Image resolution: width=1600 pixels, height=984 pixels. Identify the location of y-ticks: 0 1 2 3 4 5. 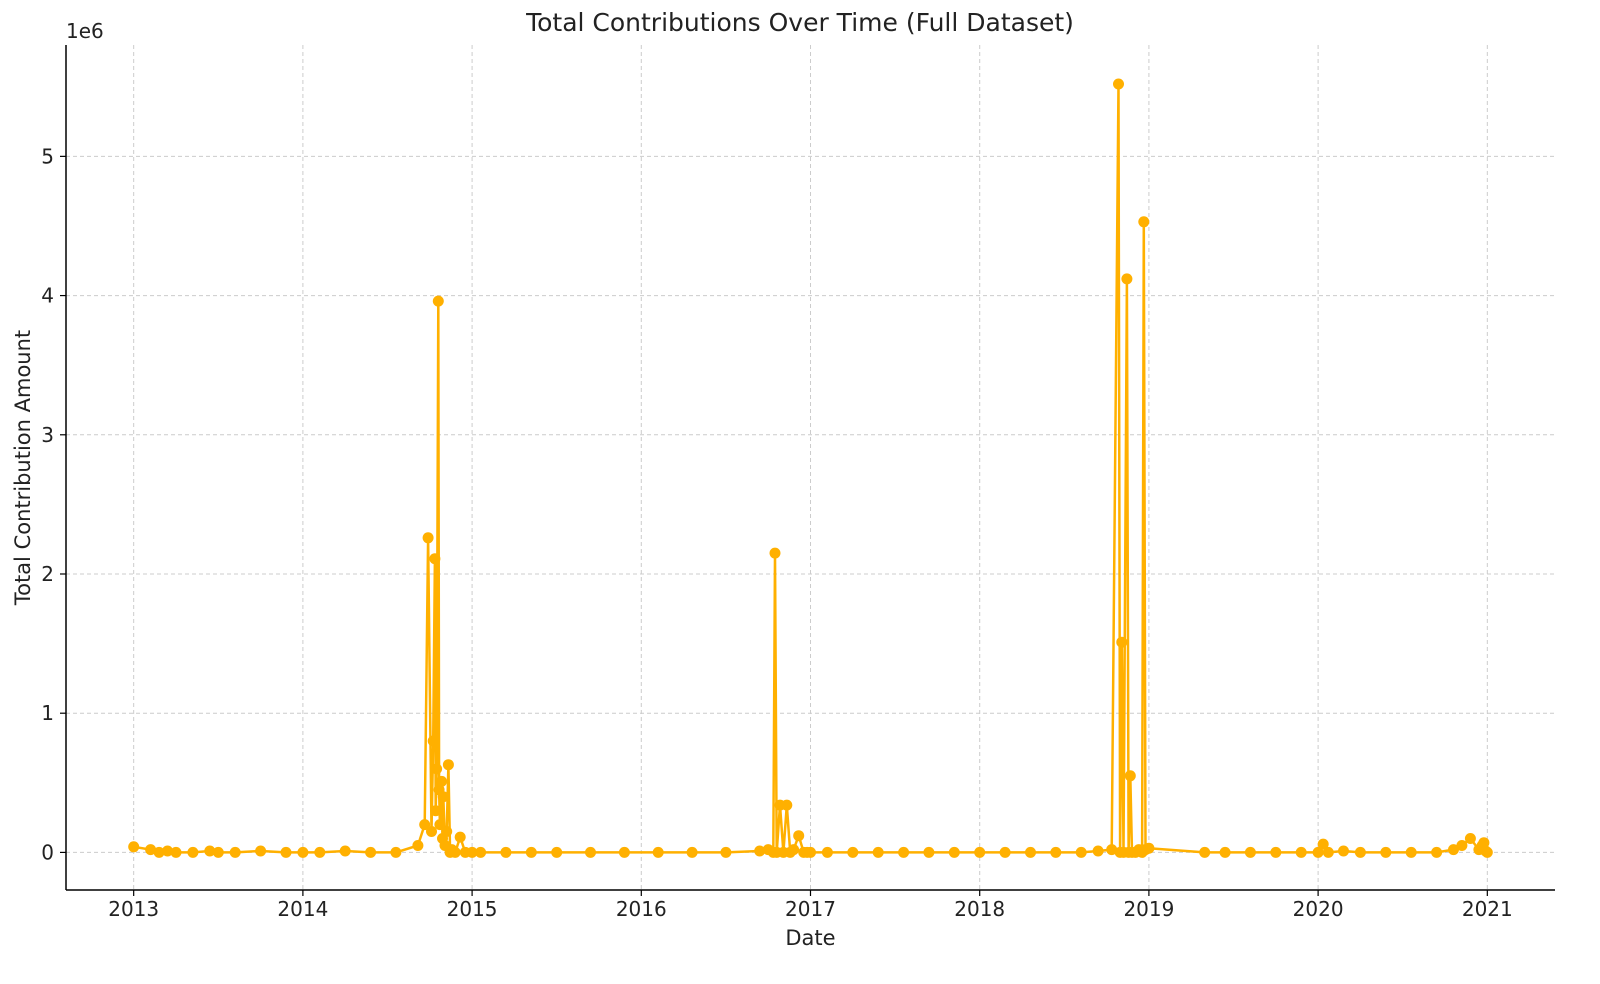
(53, 504).